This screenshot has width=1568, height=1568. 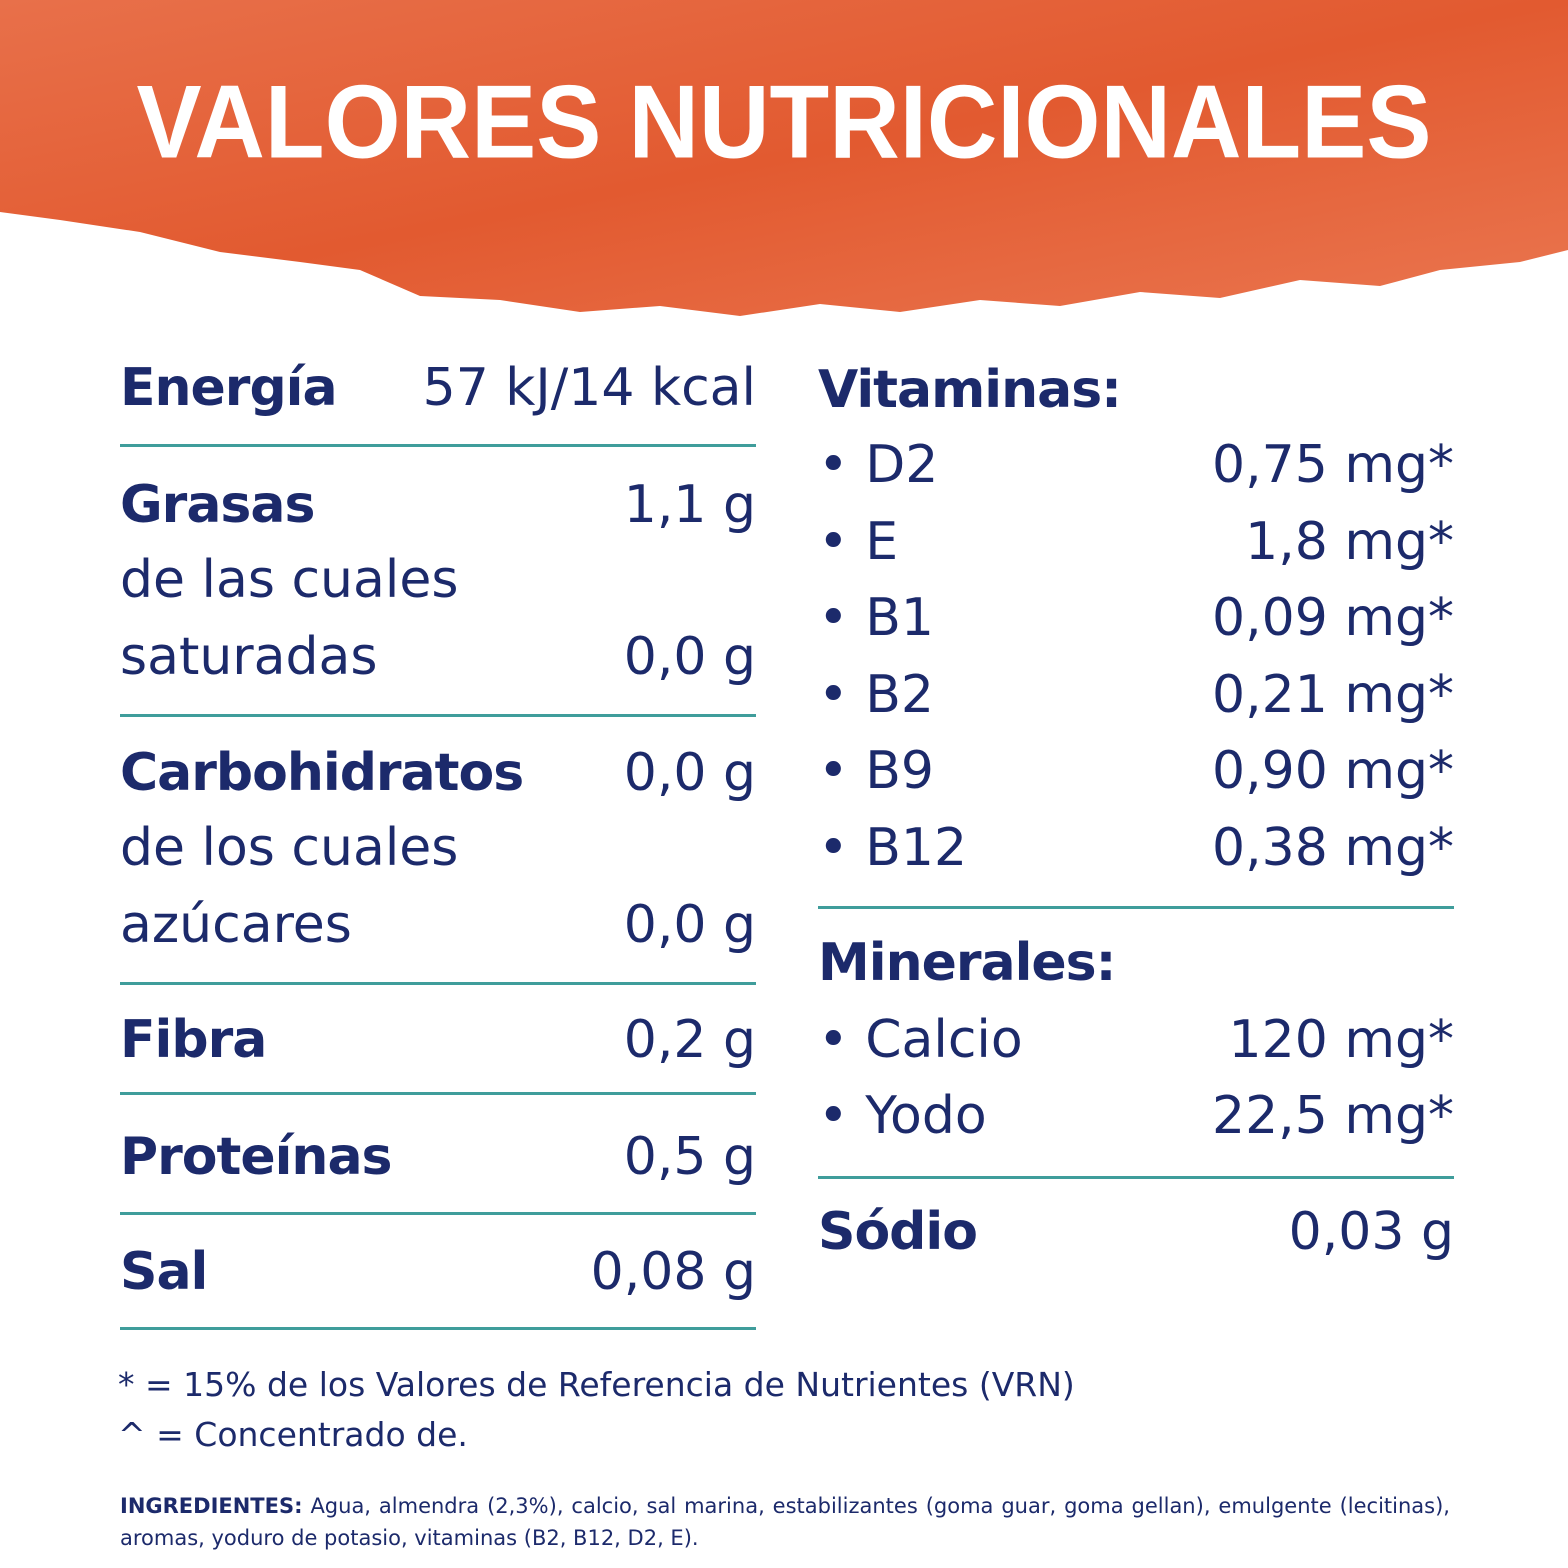 I want to click on row: E 1,8 mg*, so click(x=1136, y=542).